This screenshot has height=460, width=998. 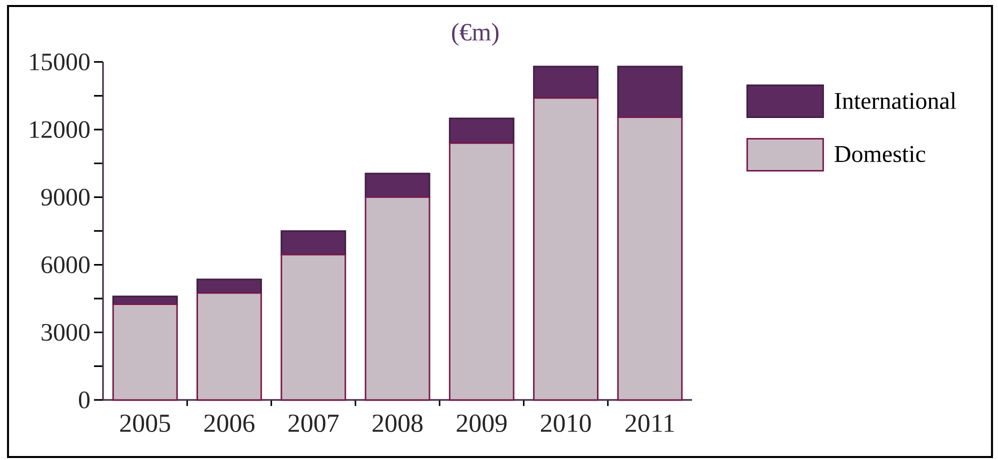 What do you see at coordinates (565, 423) in the screenshot?
I see `x-tick-label: 2010` at bounding box center [565, 423].